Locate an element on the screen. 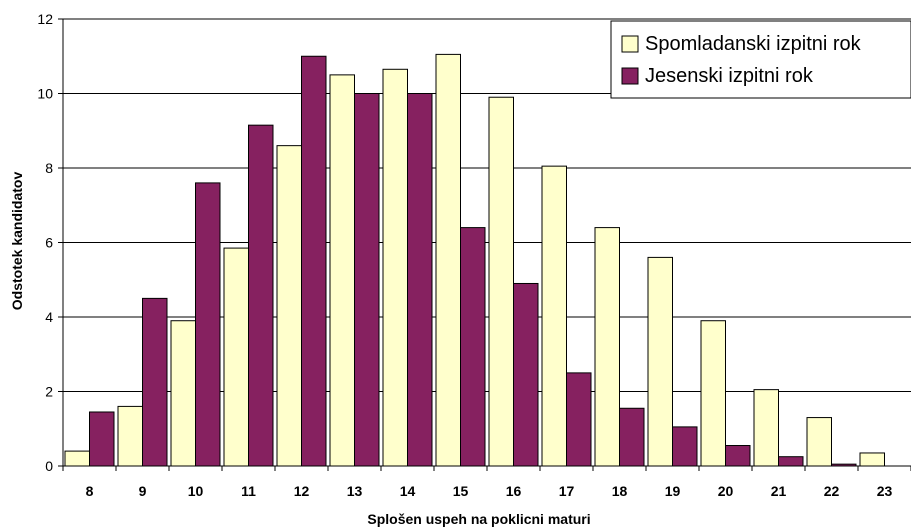 Image resolution: width=911 pixels, height=529 pixels. x-tick-label: 22 is located at coordinates (832, 491).